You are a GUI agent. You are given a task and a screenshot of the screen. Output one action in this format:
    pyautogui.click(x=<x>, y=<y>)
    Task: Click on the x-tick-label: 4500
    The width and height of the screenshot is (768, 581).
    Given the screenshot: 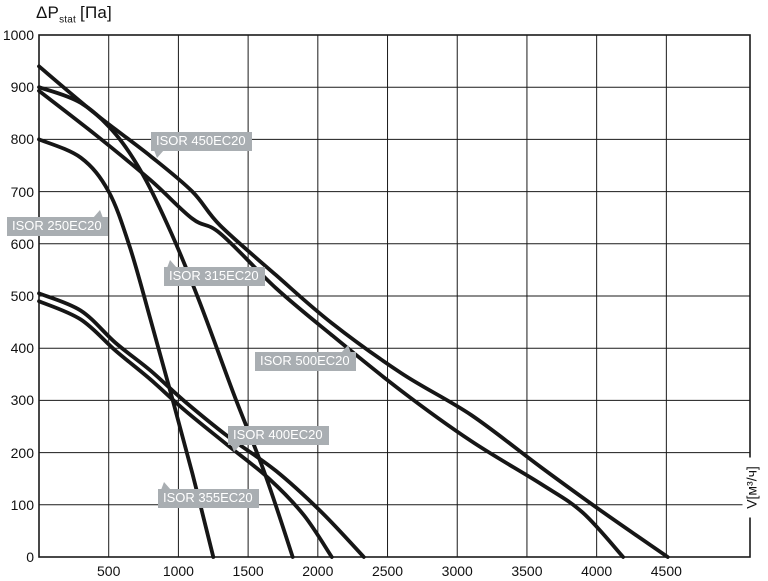 What is the action you would take?
    pyautogui.click(x=666, y=571)
    